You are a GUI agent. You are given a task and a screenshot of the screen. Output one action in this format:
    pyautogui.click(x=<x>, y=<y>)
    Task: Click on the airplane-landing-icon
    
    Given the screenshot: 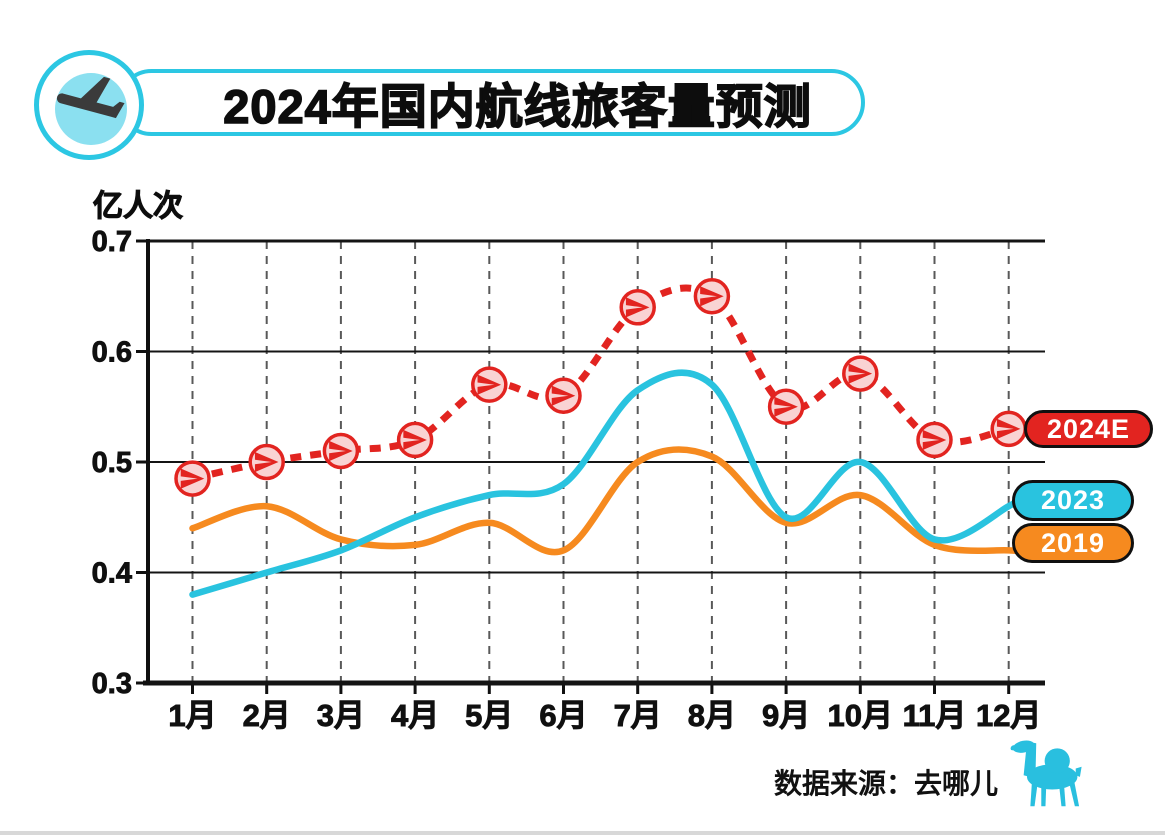 What is the action you would take?
    pyautogui.click(x=90, y=97)
    